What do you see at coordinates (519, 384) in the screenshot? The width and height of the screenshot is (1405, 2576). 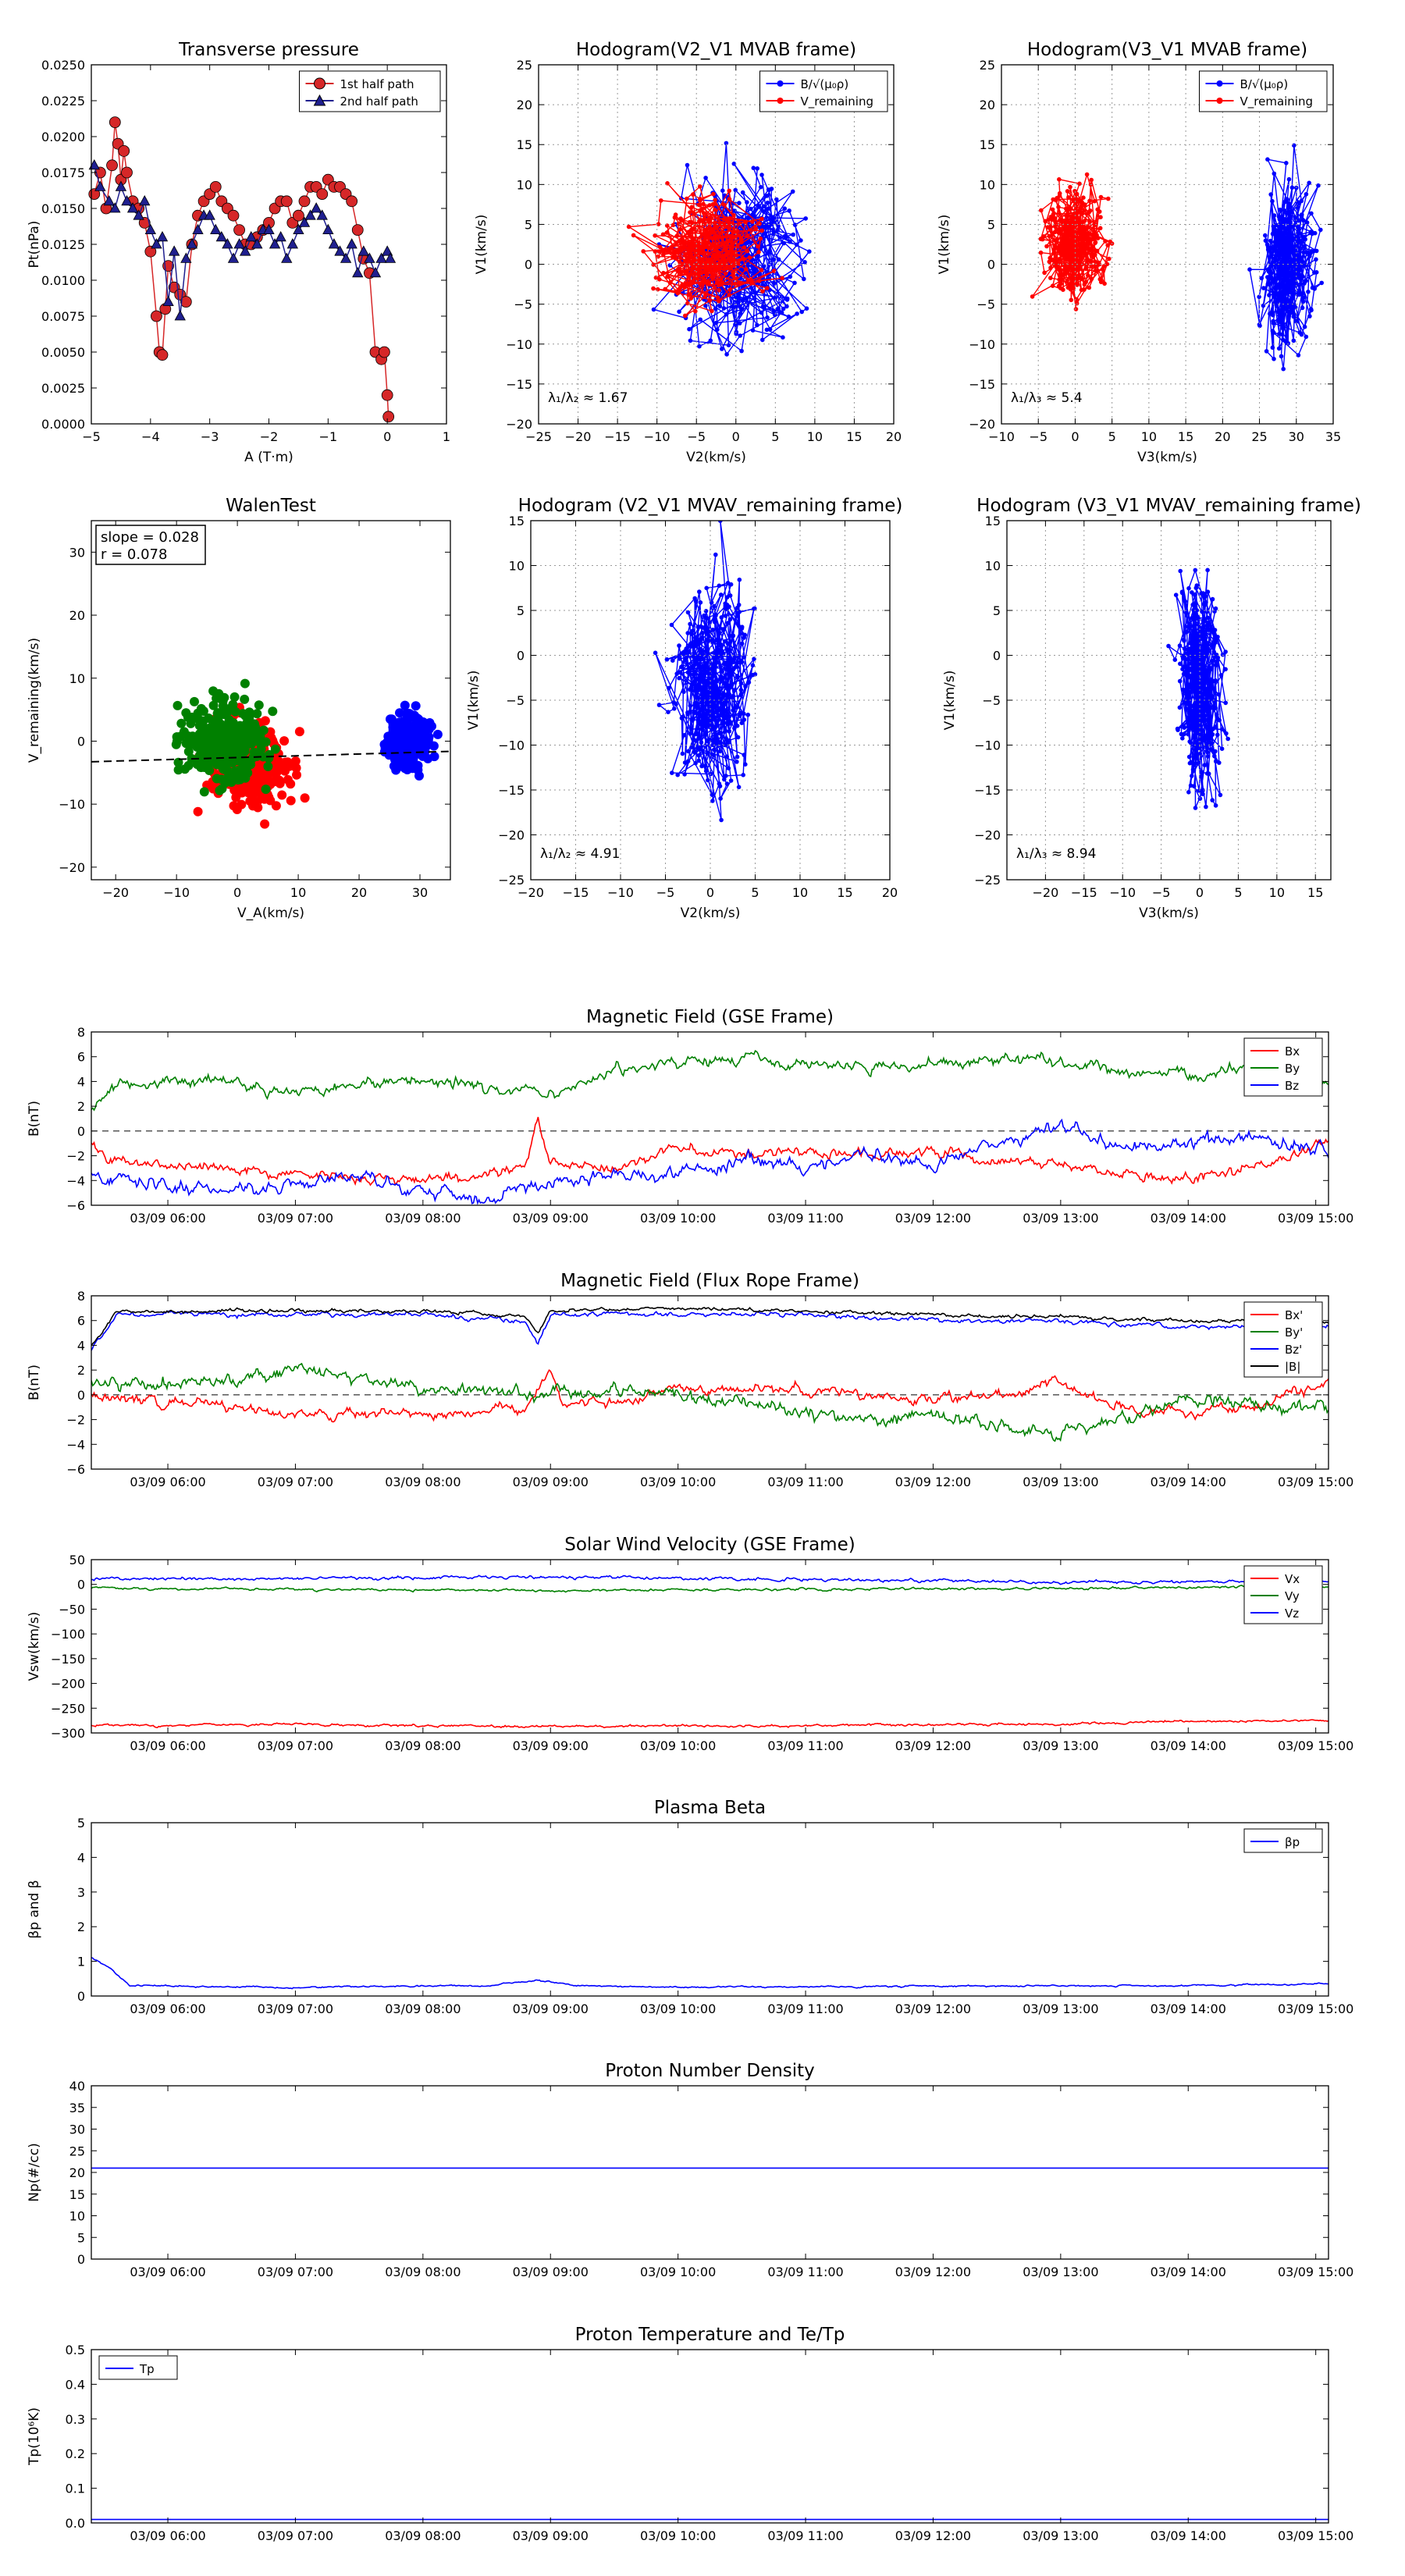 I see `h12-ytick-label: −15` at bounding box center [519, 384].